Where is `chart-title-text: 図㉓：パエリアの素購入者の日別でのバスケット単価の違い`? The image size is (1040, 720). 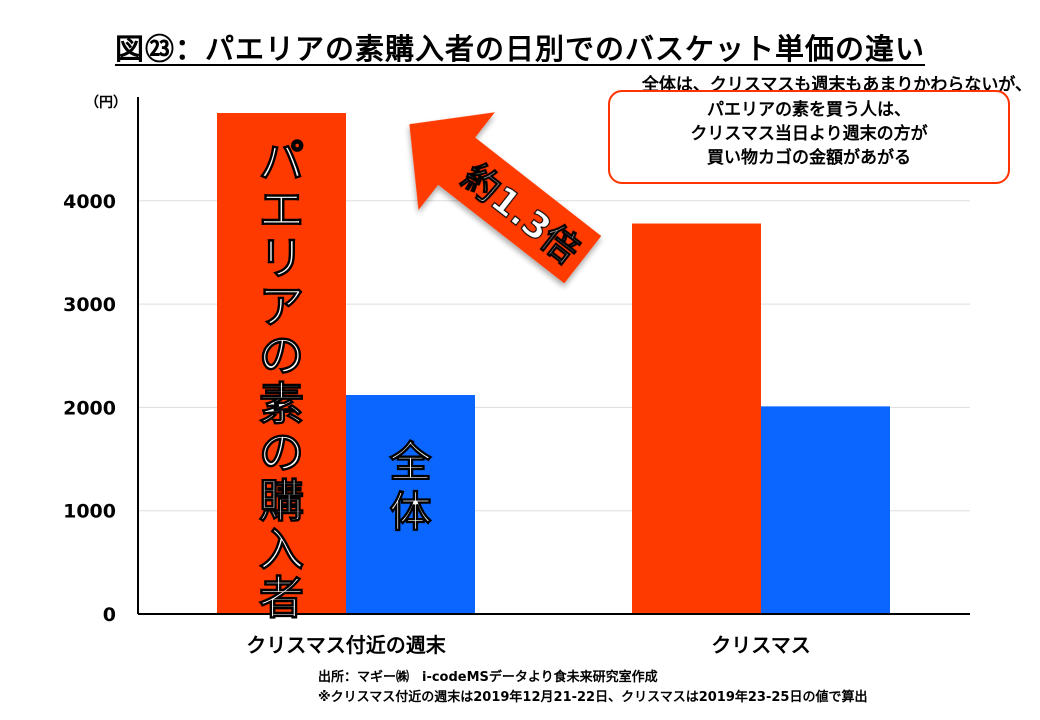 chart-title-text: 図㉓：パエリアの素購入者の日別でのバスケット単価の違い is located at coordinates (519, 49).